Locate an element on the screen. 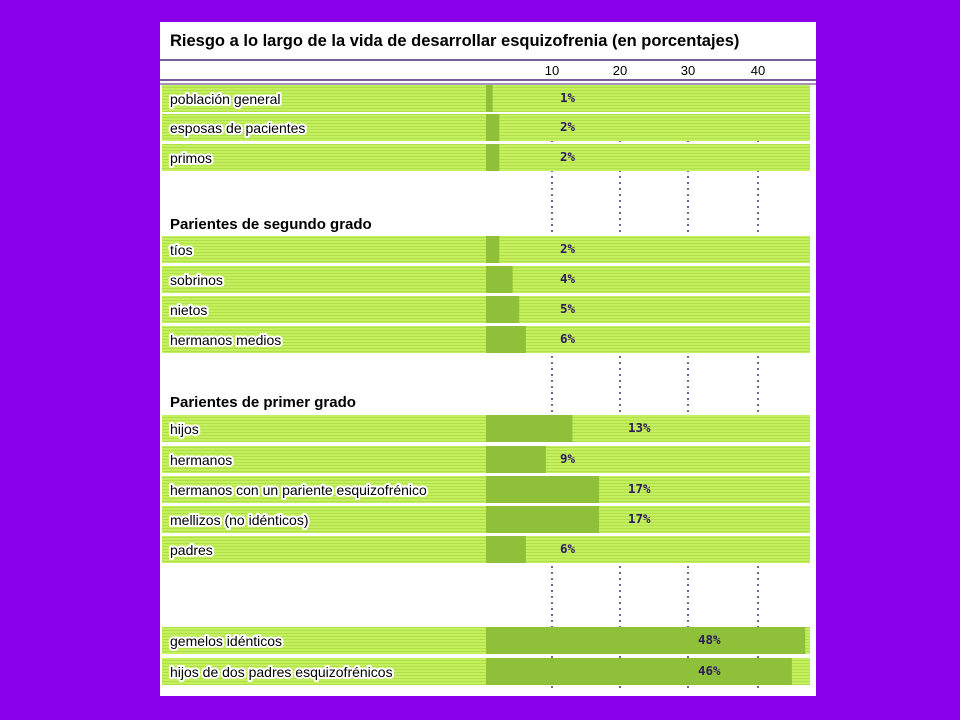 This screenshot has width=960, height=720. value-label: 13% is located at coordinates (639, 427).